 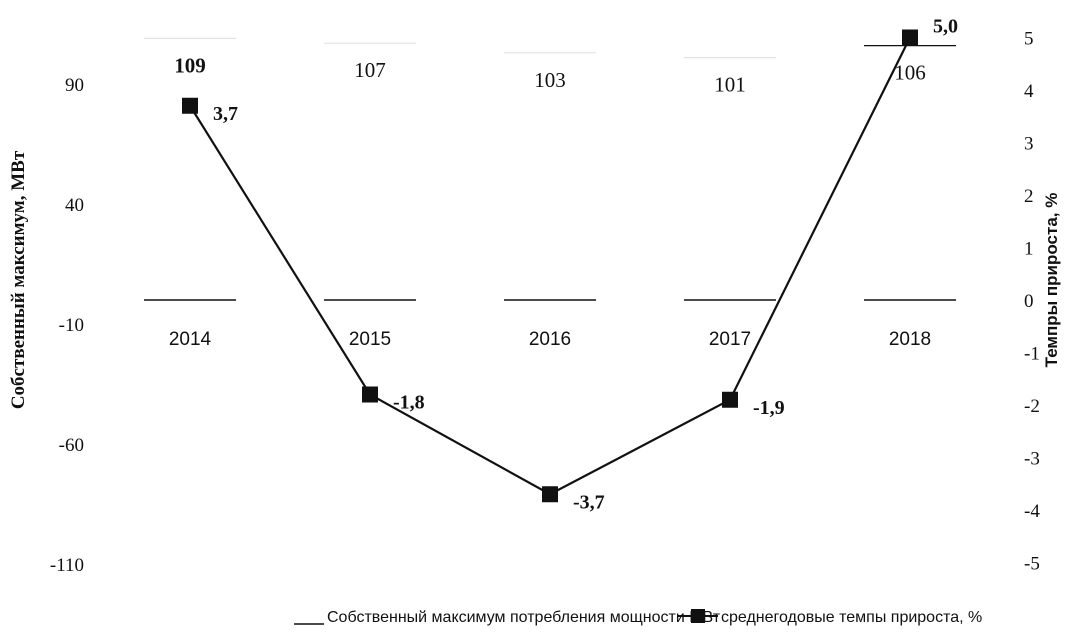 What do you see at coordinates (698, 616) in the screenshot?
I see `legend-swatch-growth-marker` at bounding box center [698, 616].